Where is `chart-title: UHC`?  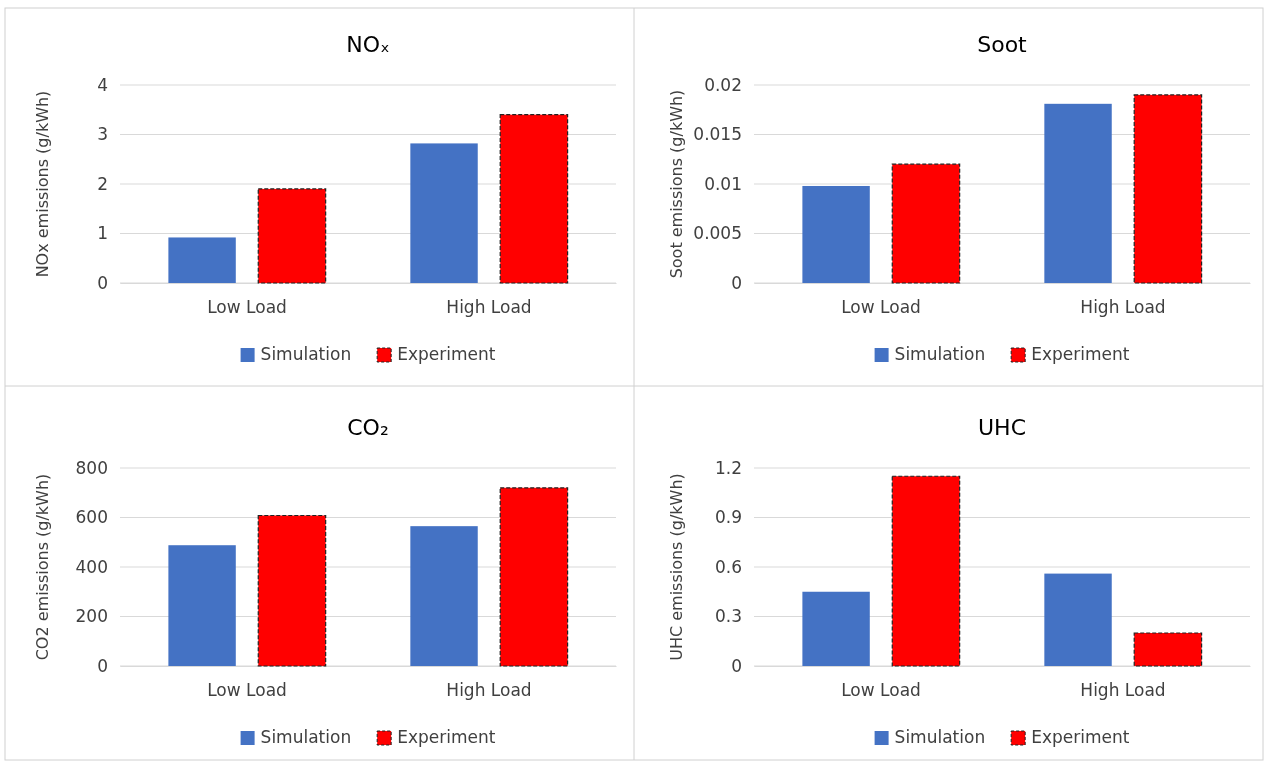 chart-title: UHC is located at coordinates (1002, 427).